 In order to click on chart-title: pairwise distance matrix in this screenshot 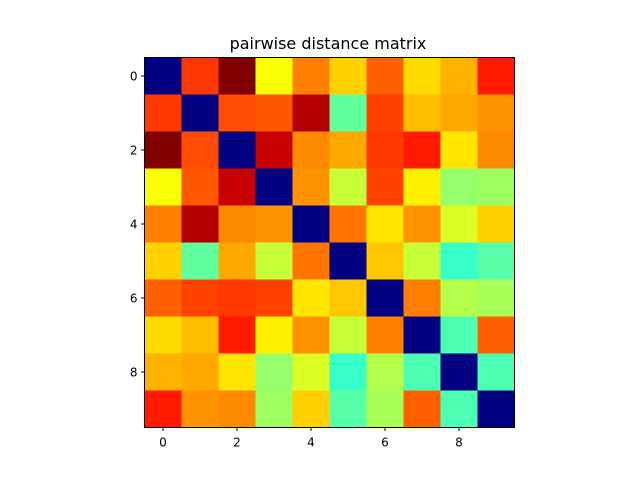, I will do `click(328, 43)`.